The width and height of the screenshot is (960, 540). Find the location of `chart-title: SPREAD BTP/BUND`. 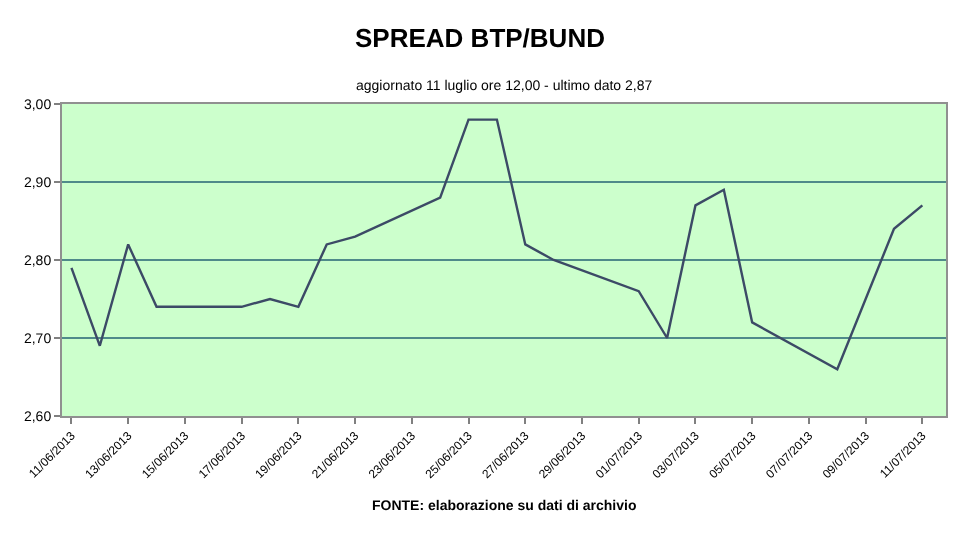

chart-title: SPREAD BTP/BUND is located at coordinates (480, 37).